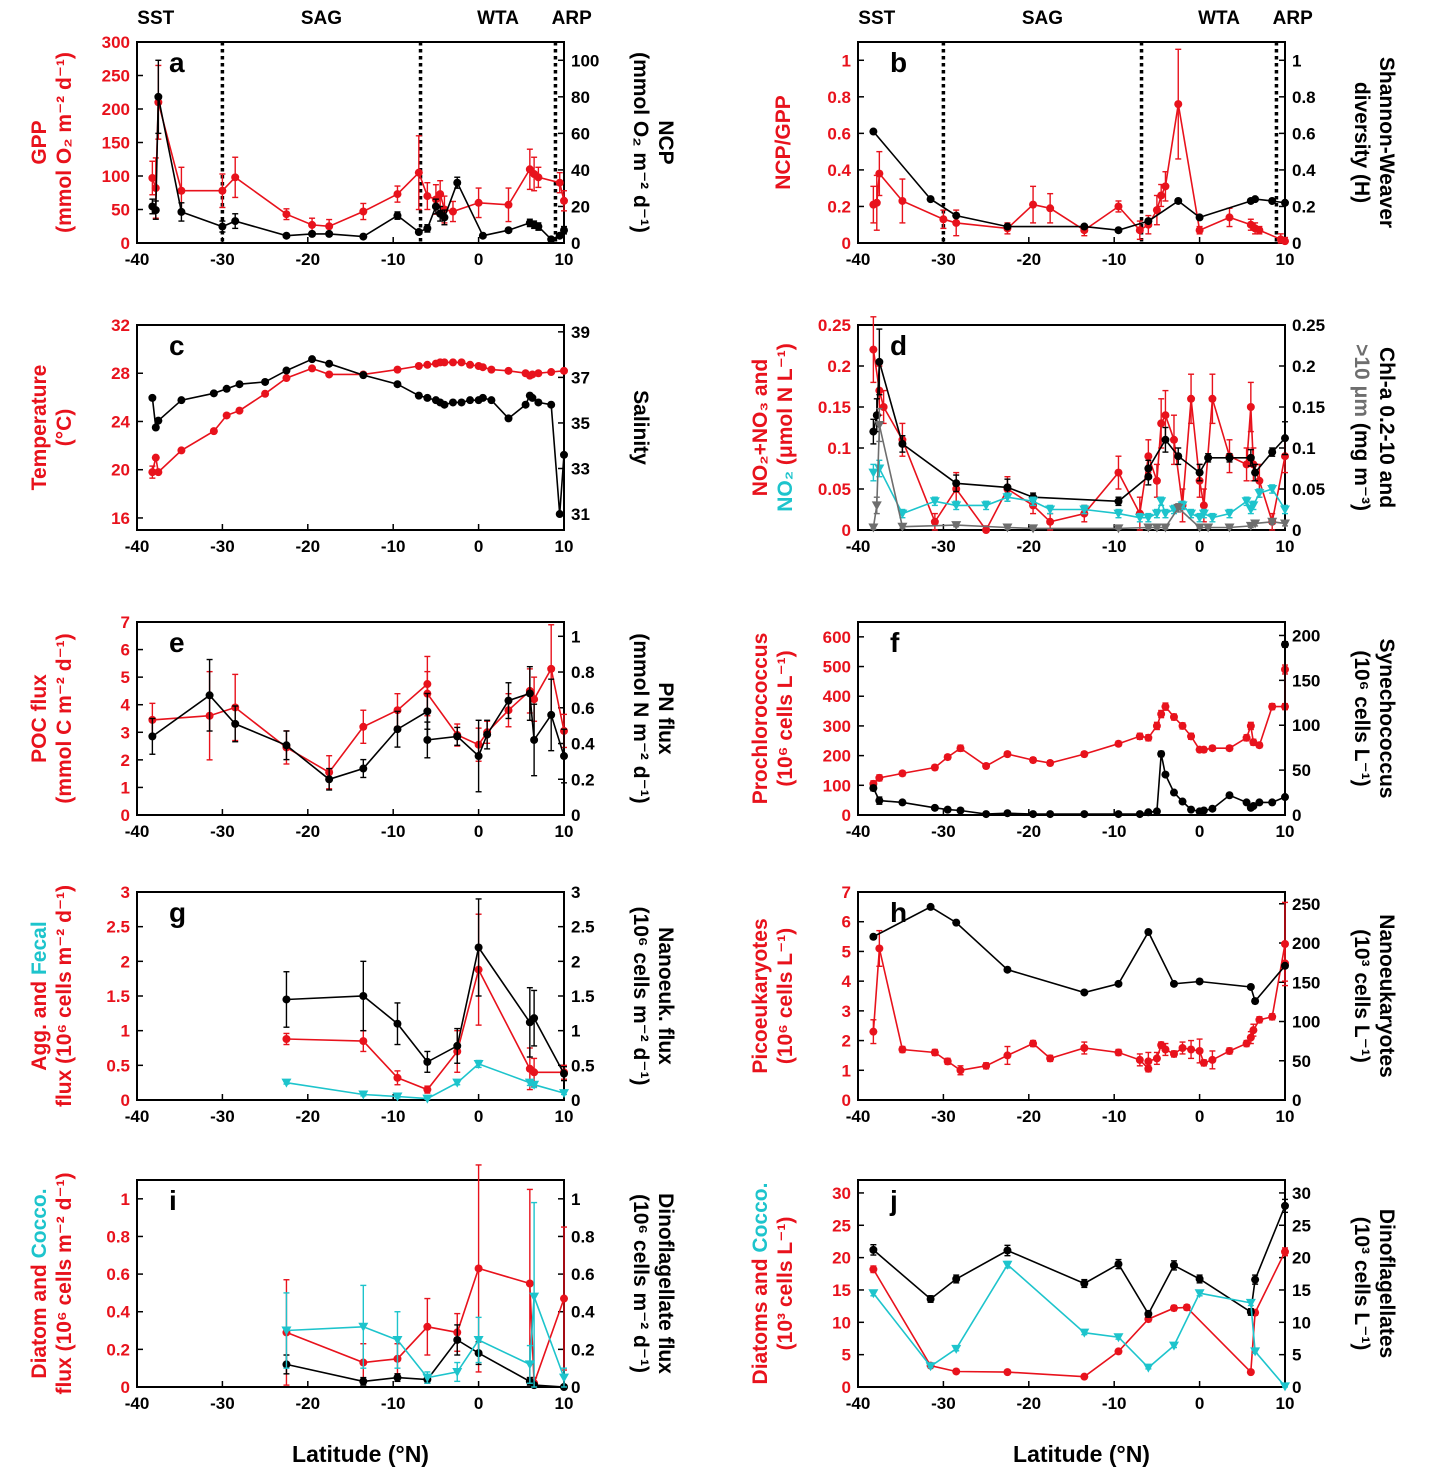  Describe the element at coordinates (498, 18) in the screenshot. I see `region-label-wta: WTA` at that location.